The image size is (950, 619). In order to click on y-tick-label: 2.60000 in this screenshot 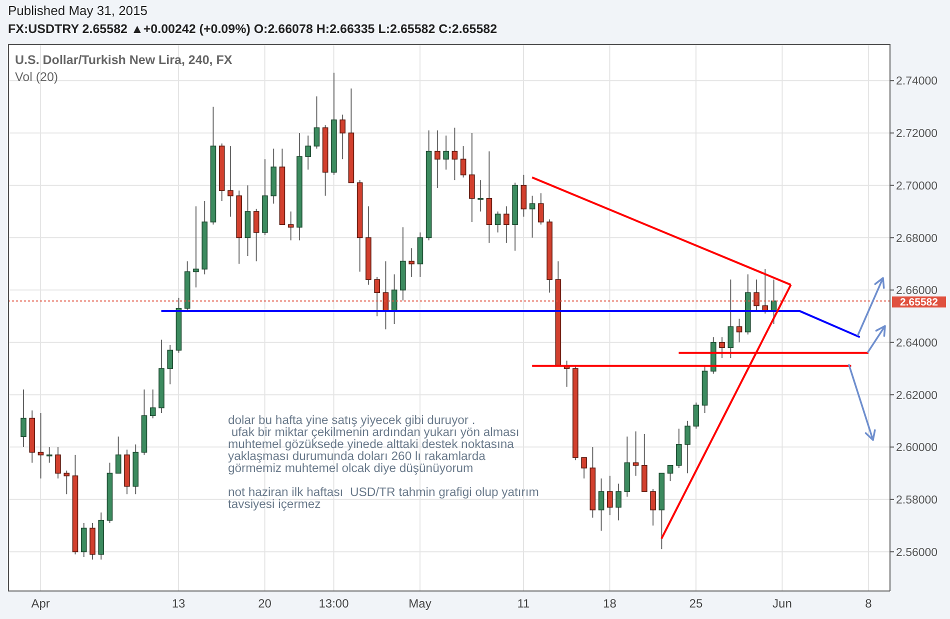, I will do `click(917, 448)`.